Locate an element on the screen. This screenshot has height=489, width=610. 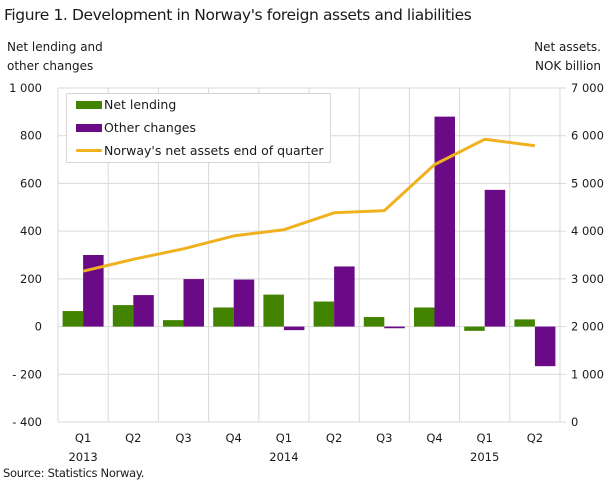
left-y-tick: 200 is located at coordinates (31, 279).